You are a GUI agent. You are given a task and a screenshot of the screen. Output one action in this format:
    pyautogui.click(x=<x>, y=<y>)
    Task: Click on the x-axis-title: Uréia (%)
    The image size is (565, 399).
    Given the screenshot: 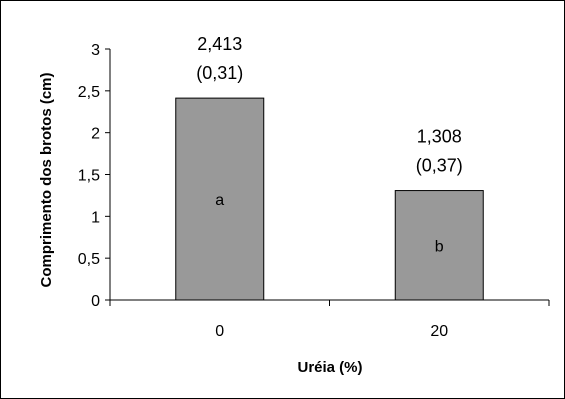 What is the action you would take?
    pyautogui.click(x=329, y=367)
    